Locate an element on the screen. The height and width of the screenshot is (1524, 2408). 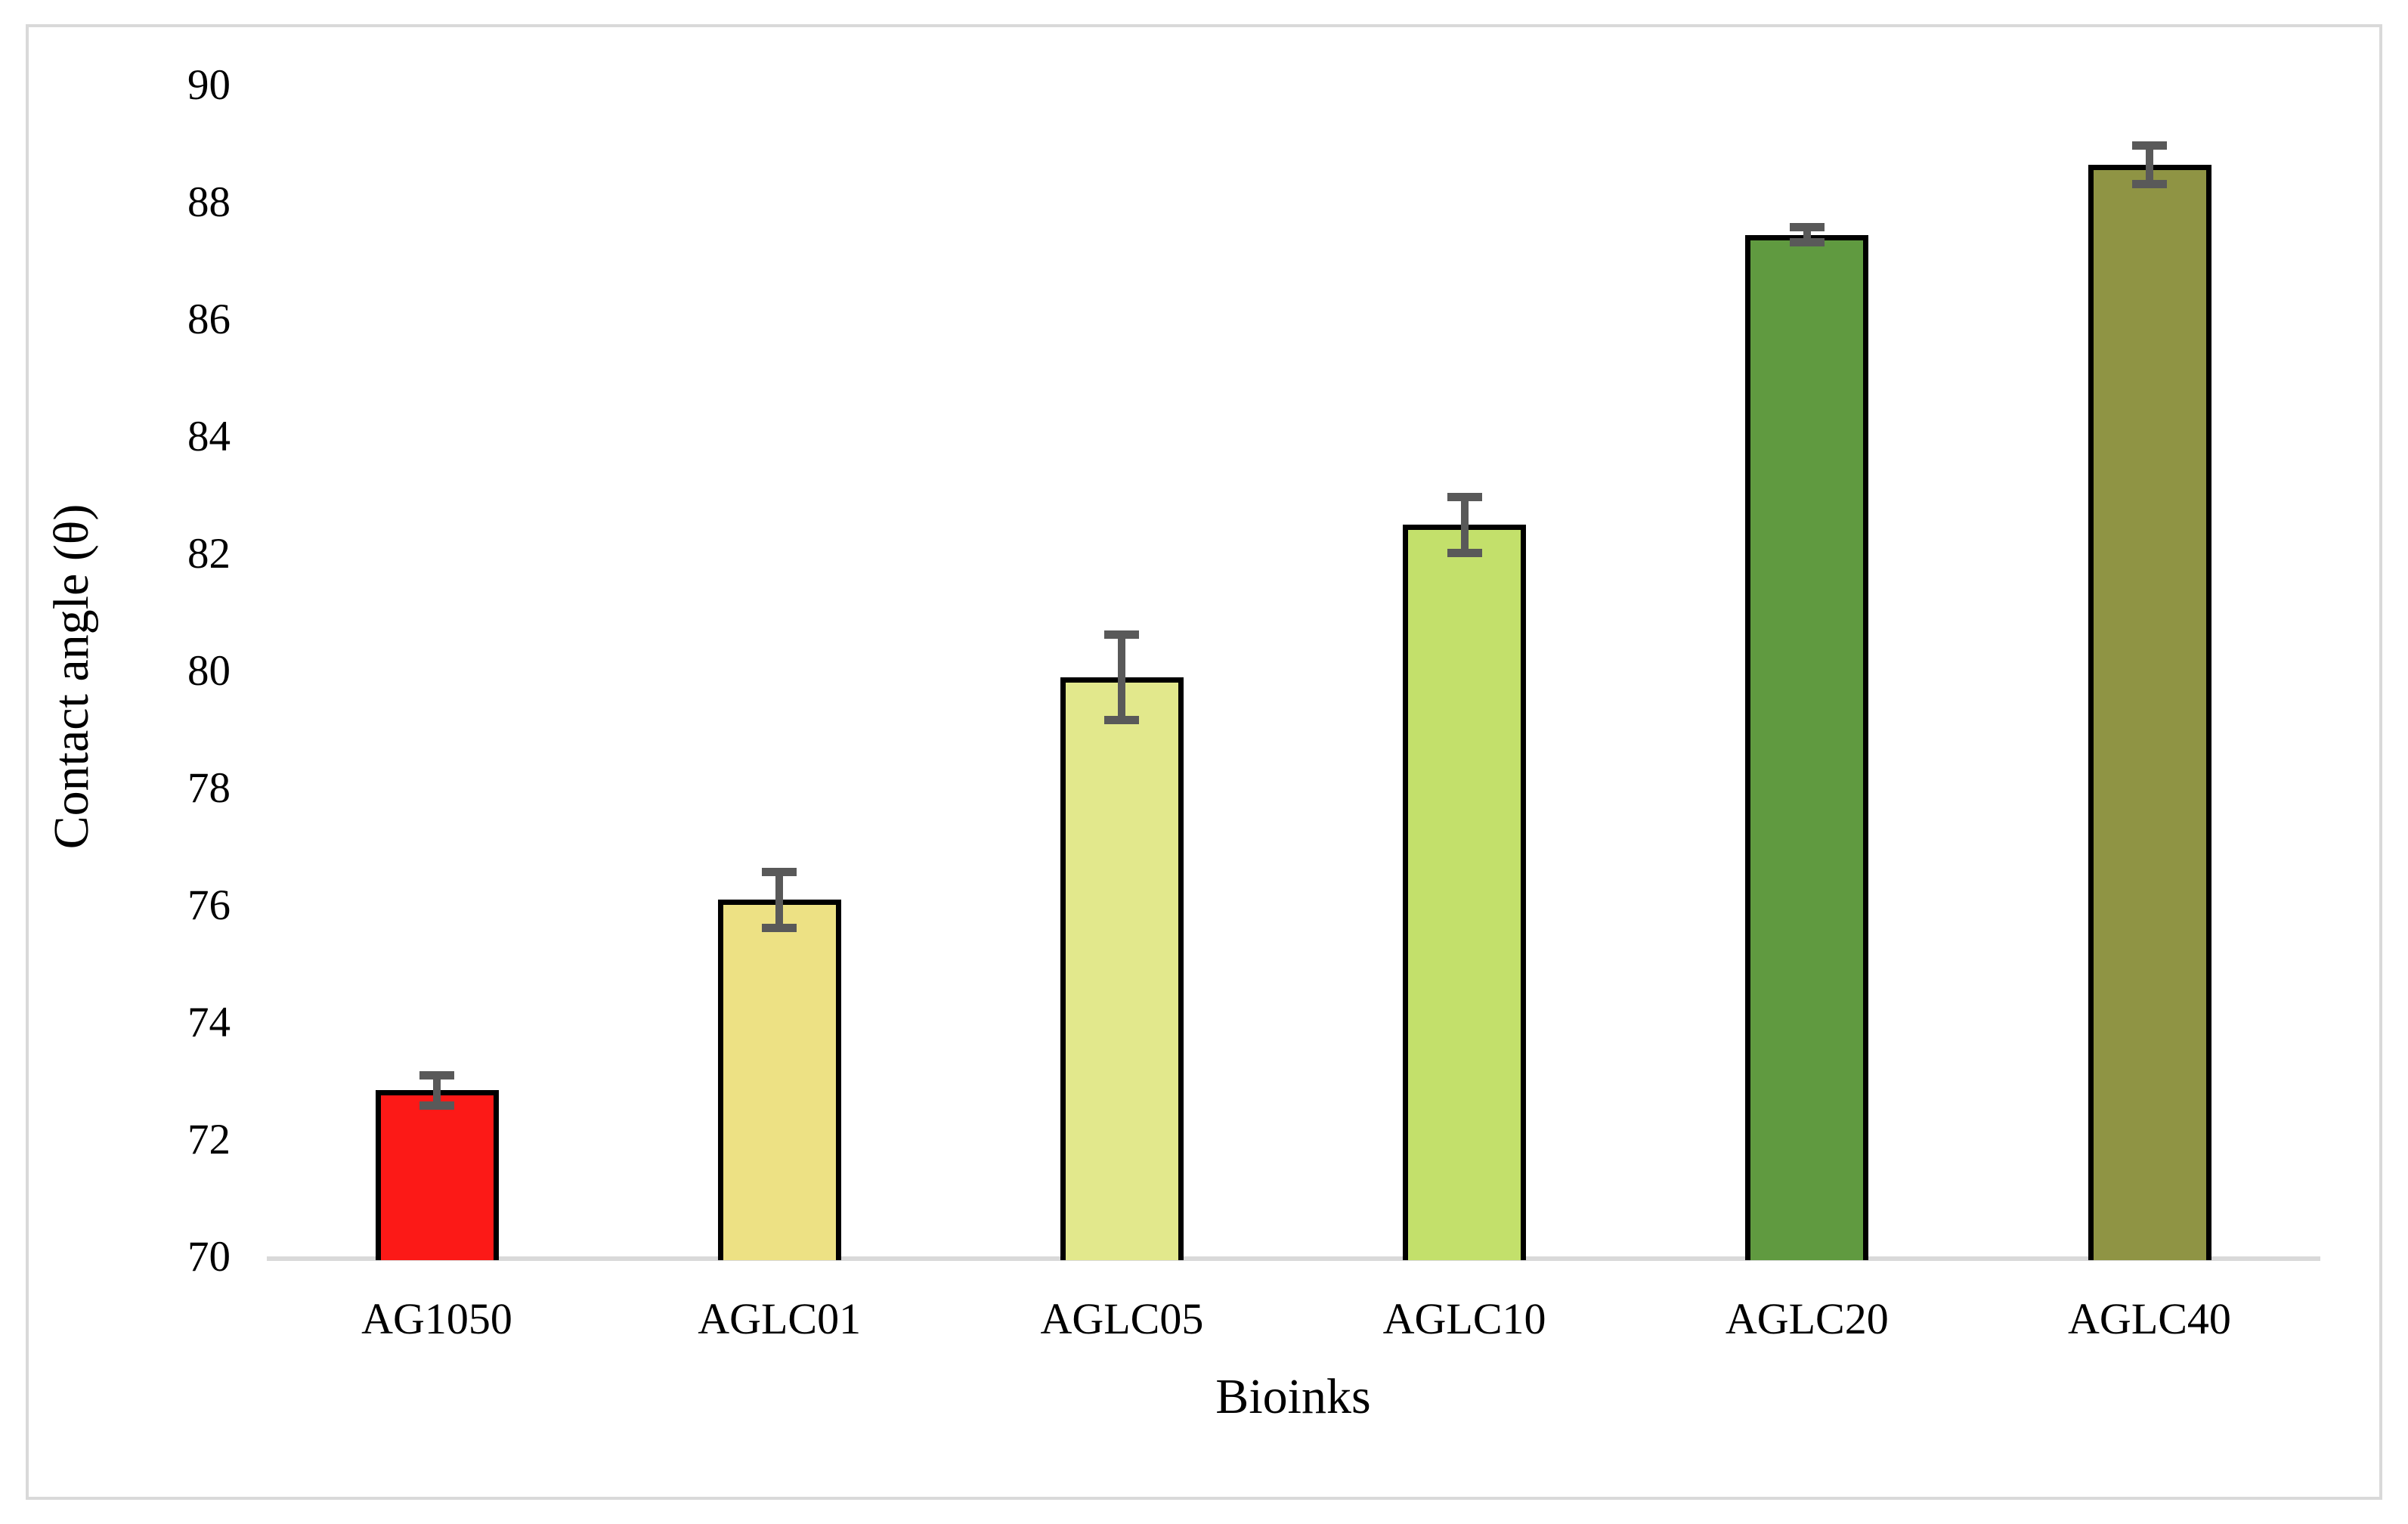
y-tick-label-84: 84 is located at coordinates (209, 436).